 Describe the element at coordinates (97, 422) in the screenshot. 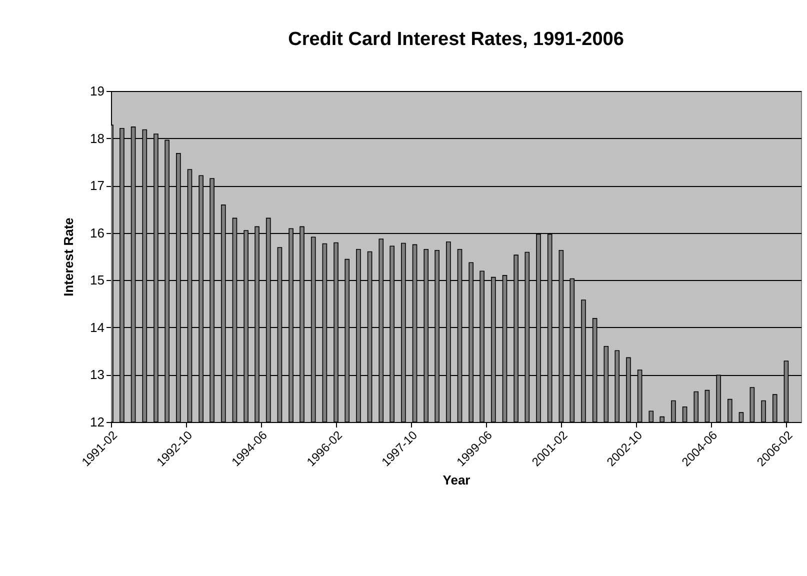

I see `y-tick-label: 12` at that location.